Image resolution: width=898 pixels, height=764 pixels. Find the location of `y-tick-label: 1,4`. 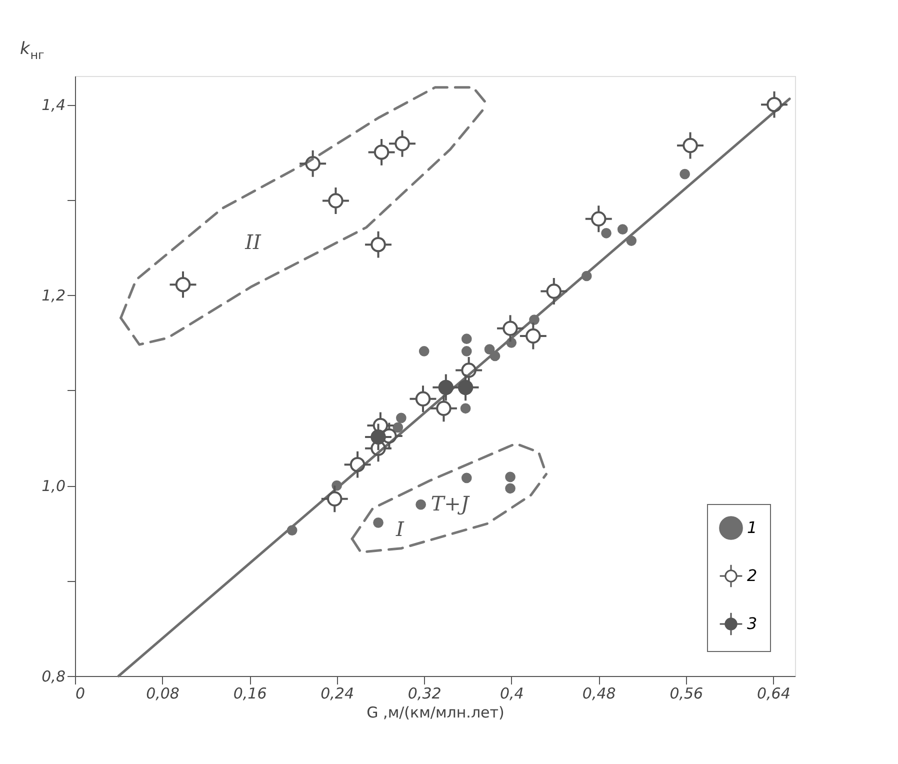

y-tick-label: 1,4 is located at coordinates (54, 105).